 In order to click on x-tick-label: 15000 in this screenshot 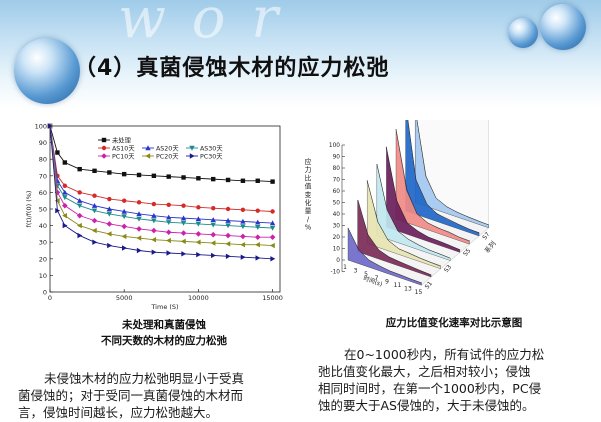, I will do `click(272, 298)`.